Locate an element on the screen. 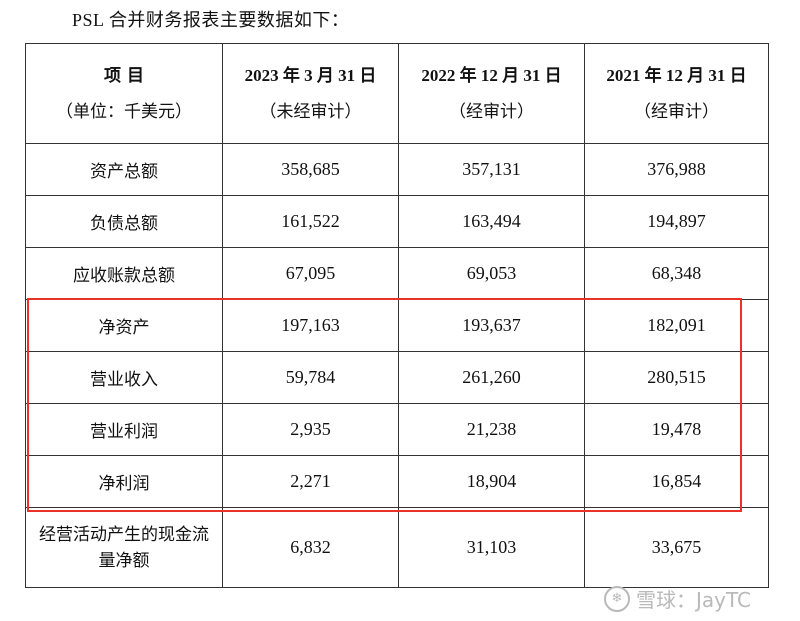  table-row: 净资产 197,163 193,637 182,091 is located at coordinates (397, 325).